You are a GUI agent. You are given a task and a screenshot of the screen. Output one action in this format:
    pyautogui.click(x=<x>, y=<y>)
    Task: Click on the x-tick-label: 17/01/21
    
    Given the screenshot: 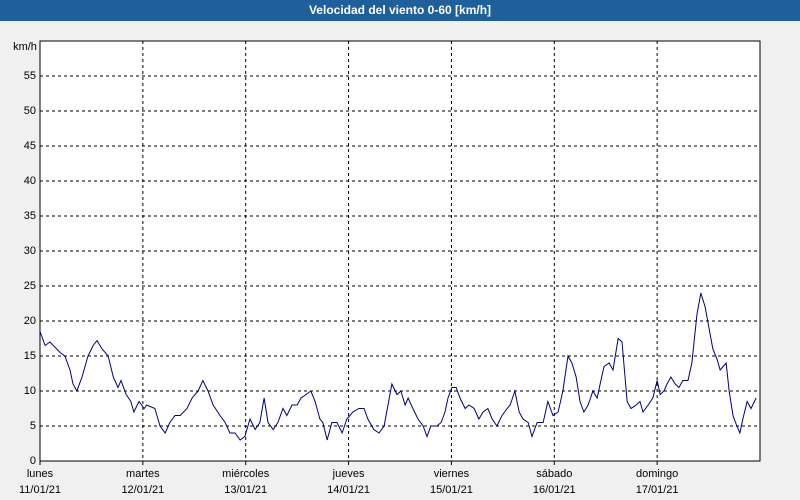 What is the action you would take?
    pyautogui.click(x=657, y=490)
    